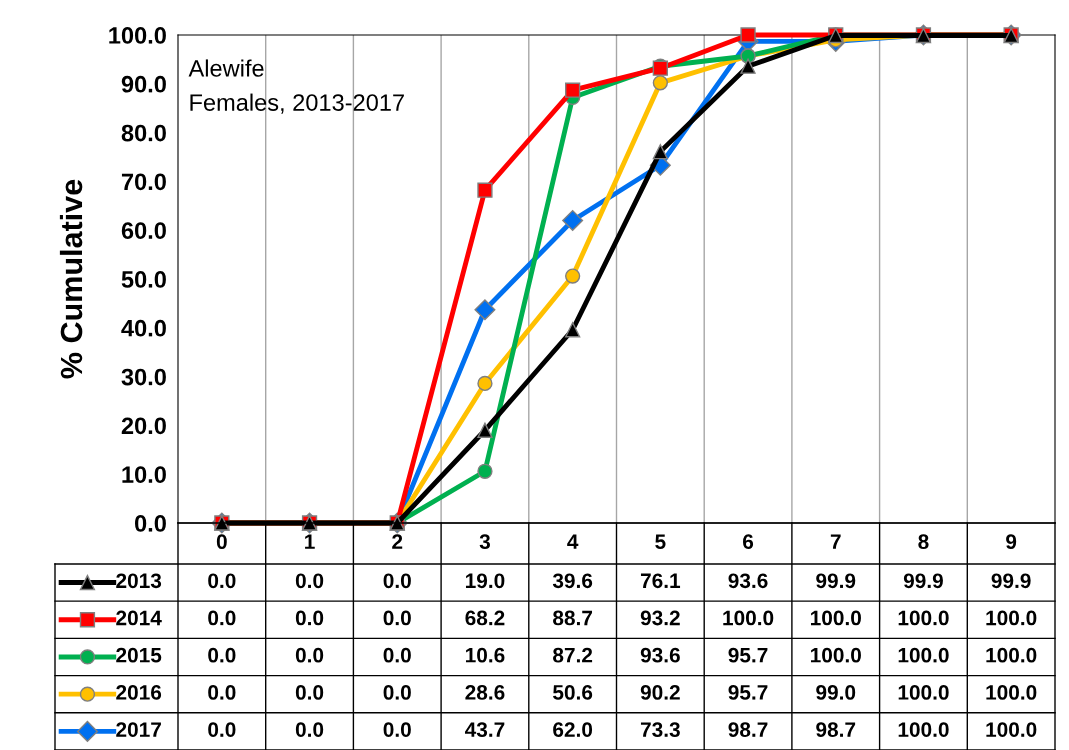 Image resolution: width=1069 pixels, height=750 pixels. Describe the element at coordinates (485, 581) in the screenshot. I see `data-label: 19.0` at that location.